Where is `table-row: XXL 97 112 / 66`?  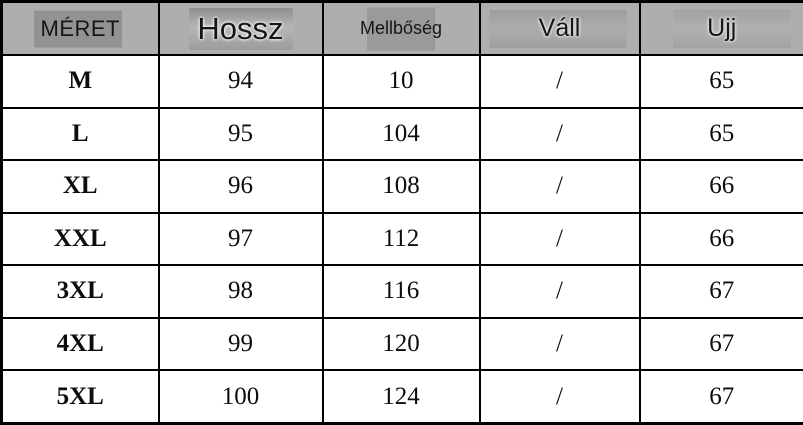
table-row: XXL 97 112 / 66 is located at coordinates (401, 239).